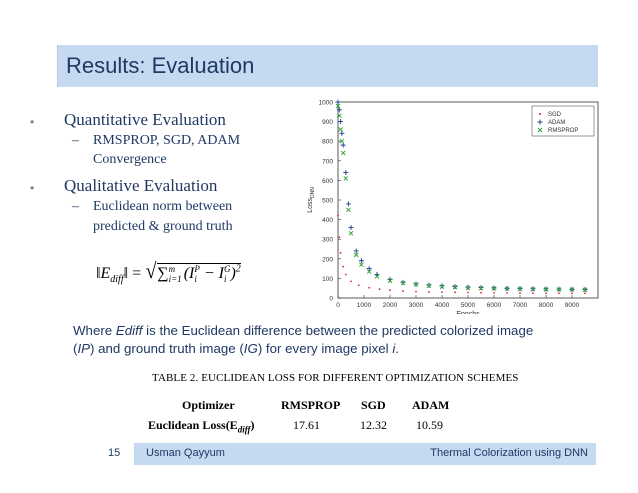 The height and width of the screenshot is (493, 638). I want to click on table-cell-rmsprop: 17.61, so click(306, 425).